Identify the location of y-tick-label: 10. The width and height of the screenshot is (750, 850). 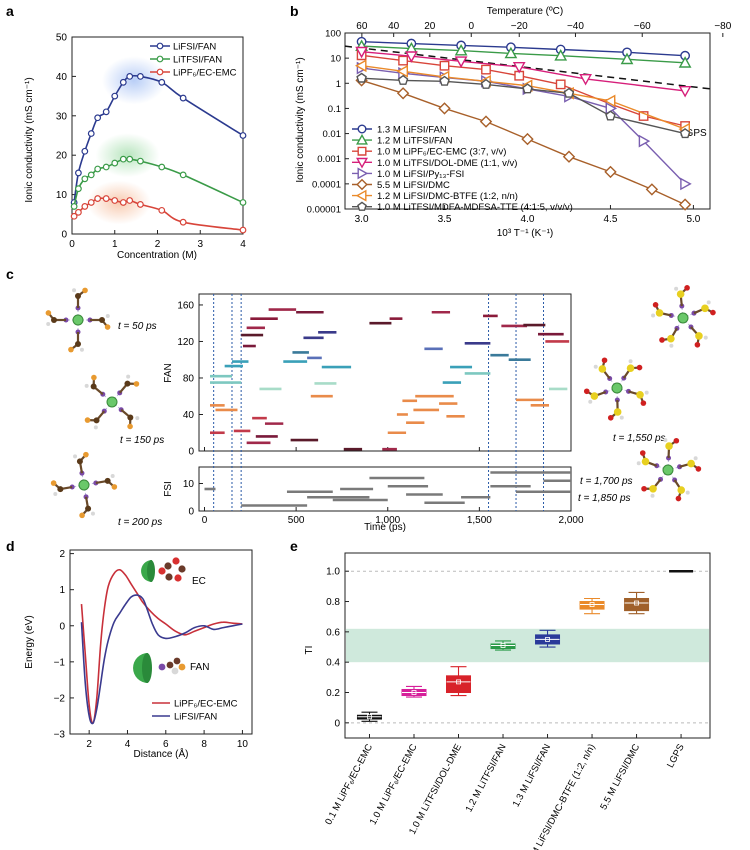
(62, 195).